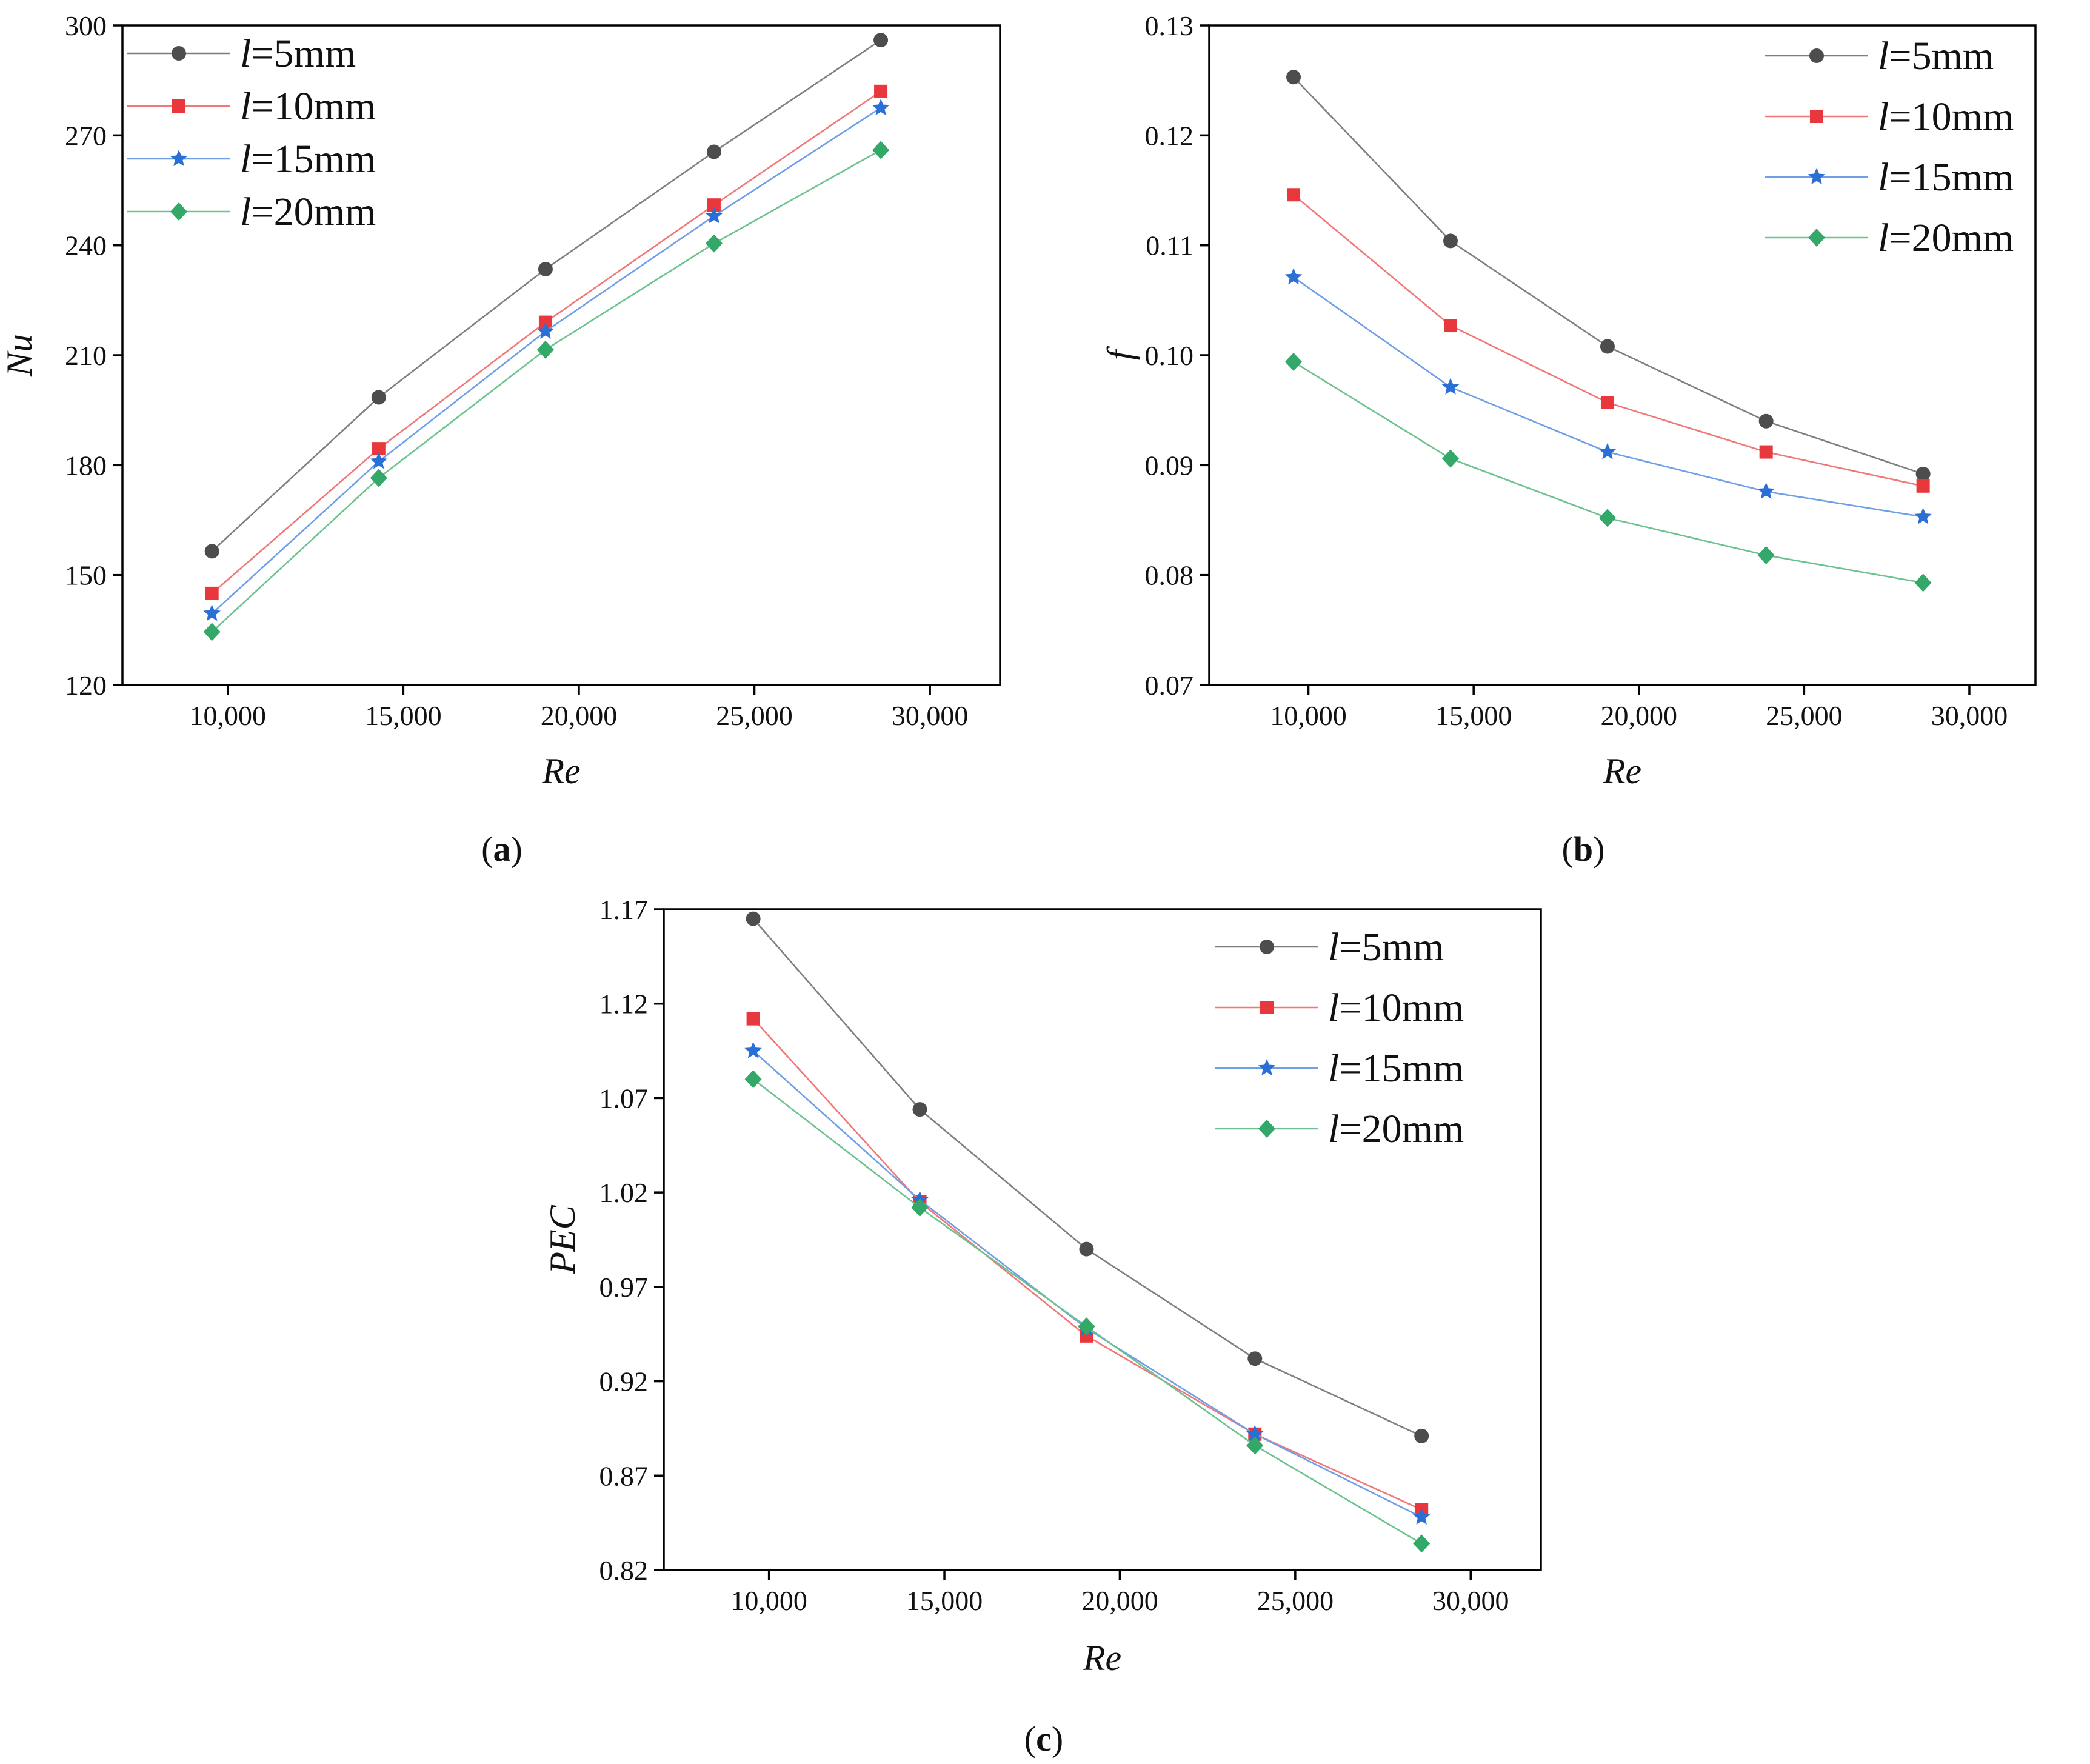 Image resolution: width=2090 pixels, height=1764 pixels. Describe the element at coordinates (86, 685) in the screenshot. I see `y-tick-label: 120` at that location.